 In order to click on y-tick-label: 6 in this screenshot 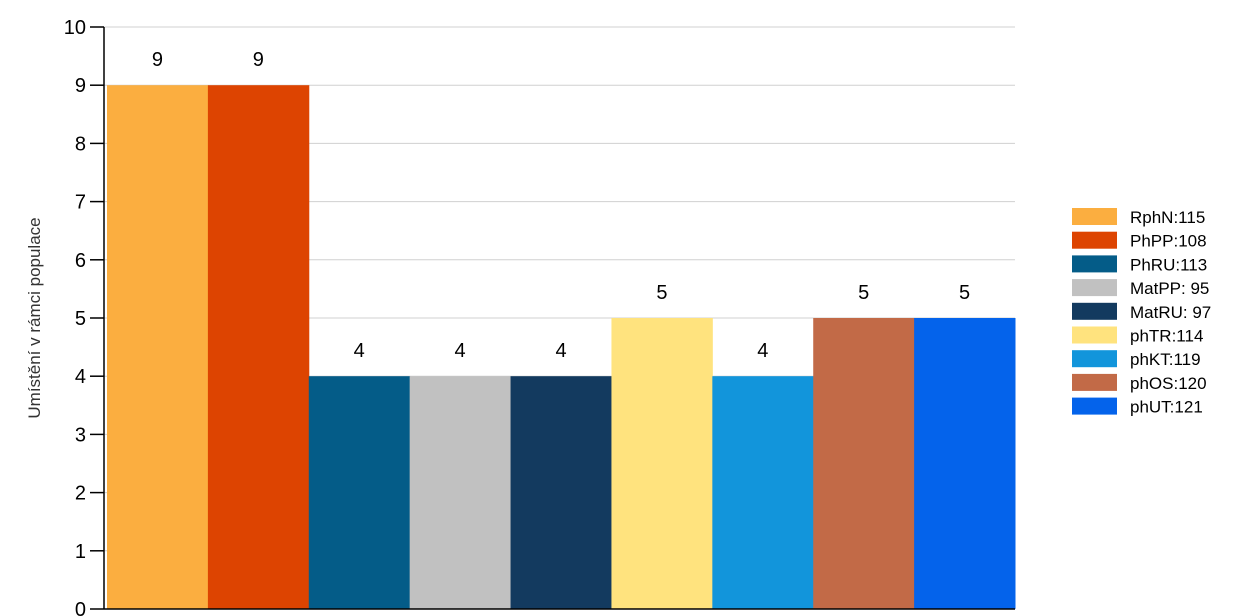, I will do `click(80, 261)`.